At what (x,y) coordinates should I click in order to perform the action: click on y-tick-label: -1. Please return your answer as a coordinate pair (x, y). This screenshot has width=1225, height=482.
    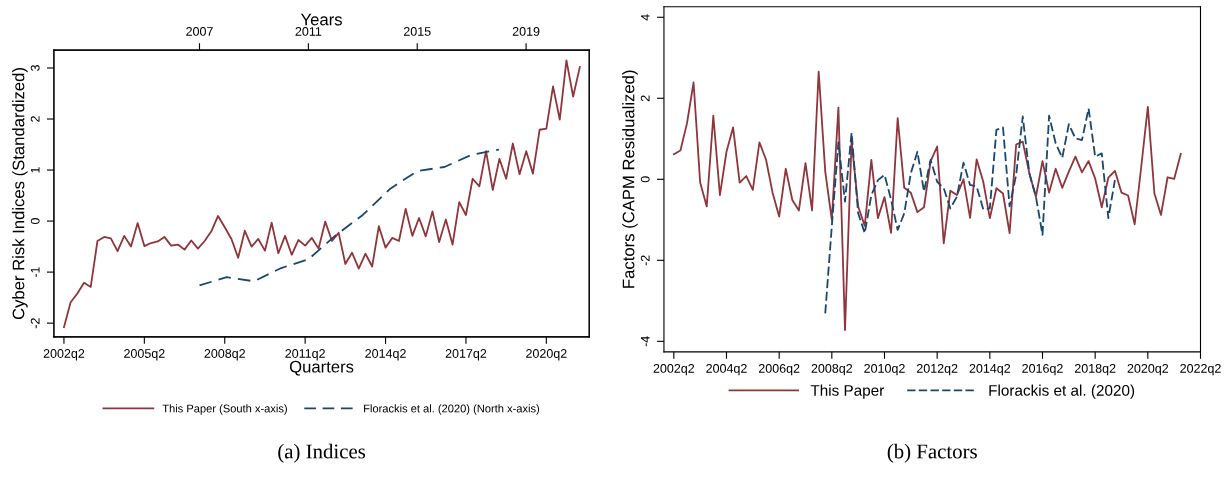
    Looking at the image, I should click on (35, 272).